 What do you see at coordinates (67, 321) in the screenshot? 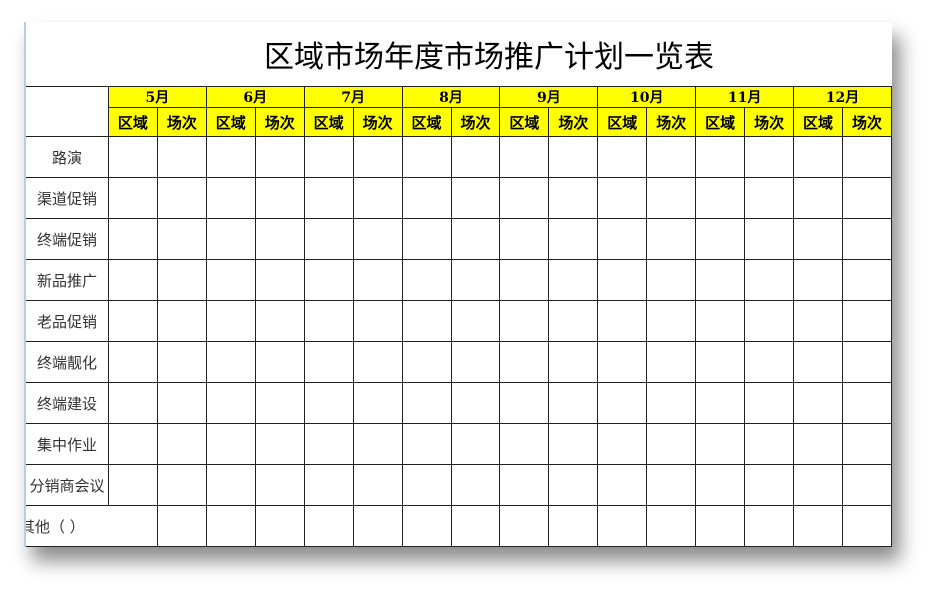
I see `row-label: 老品促销` at bounding box center [67, 321].